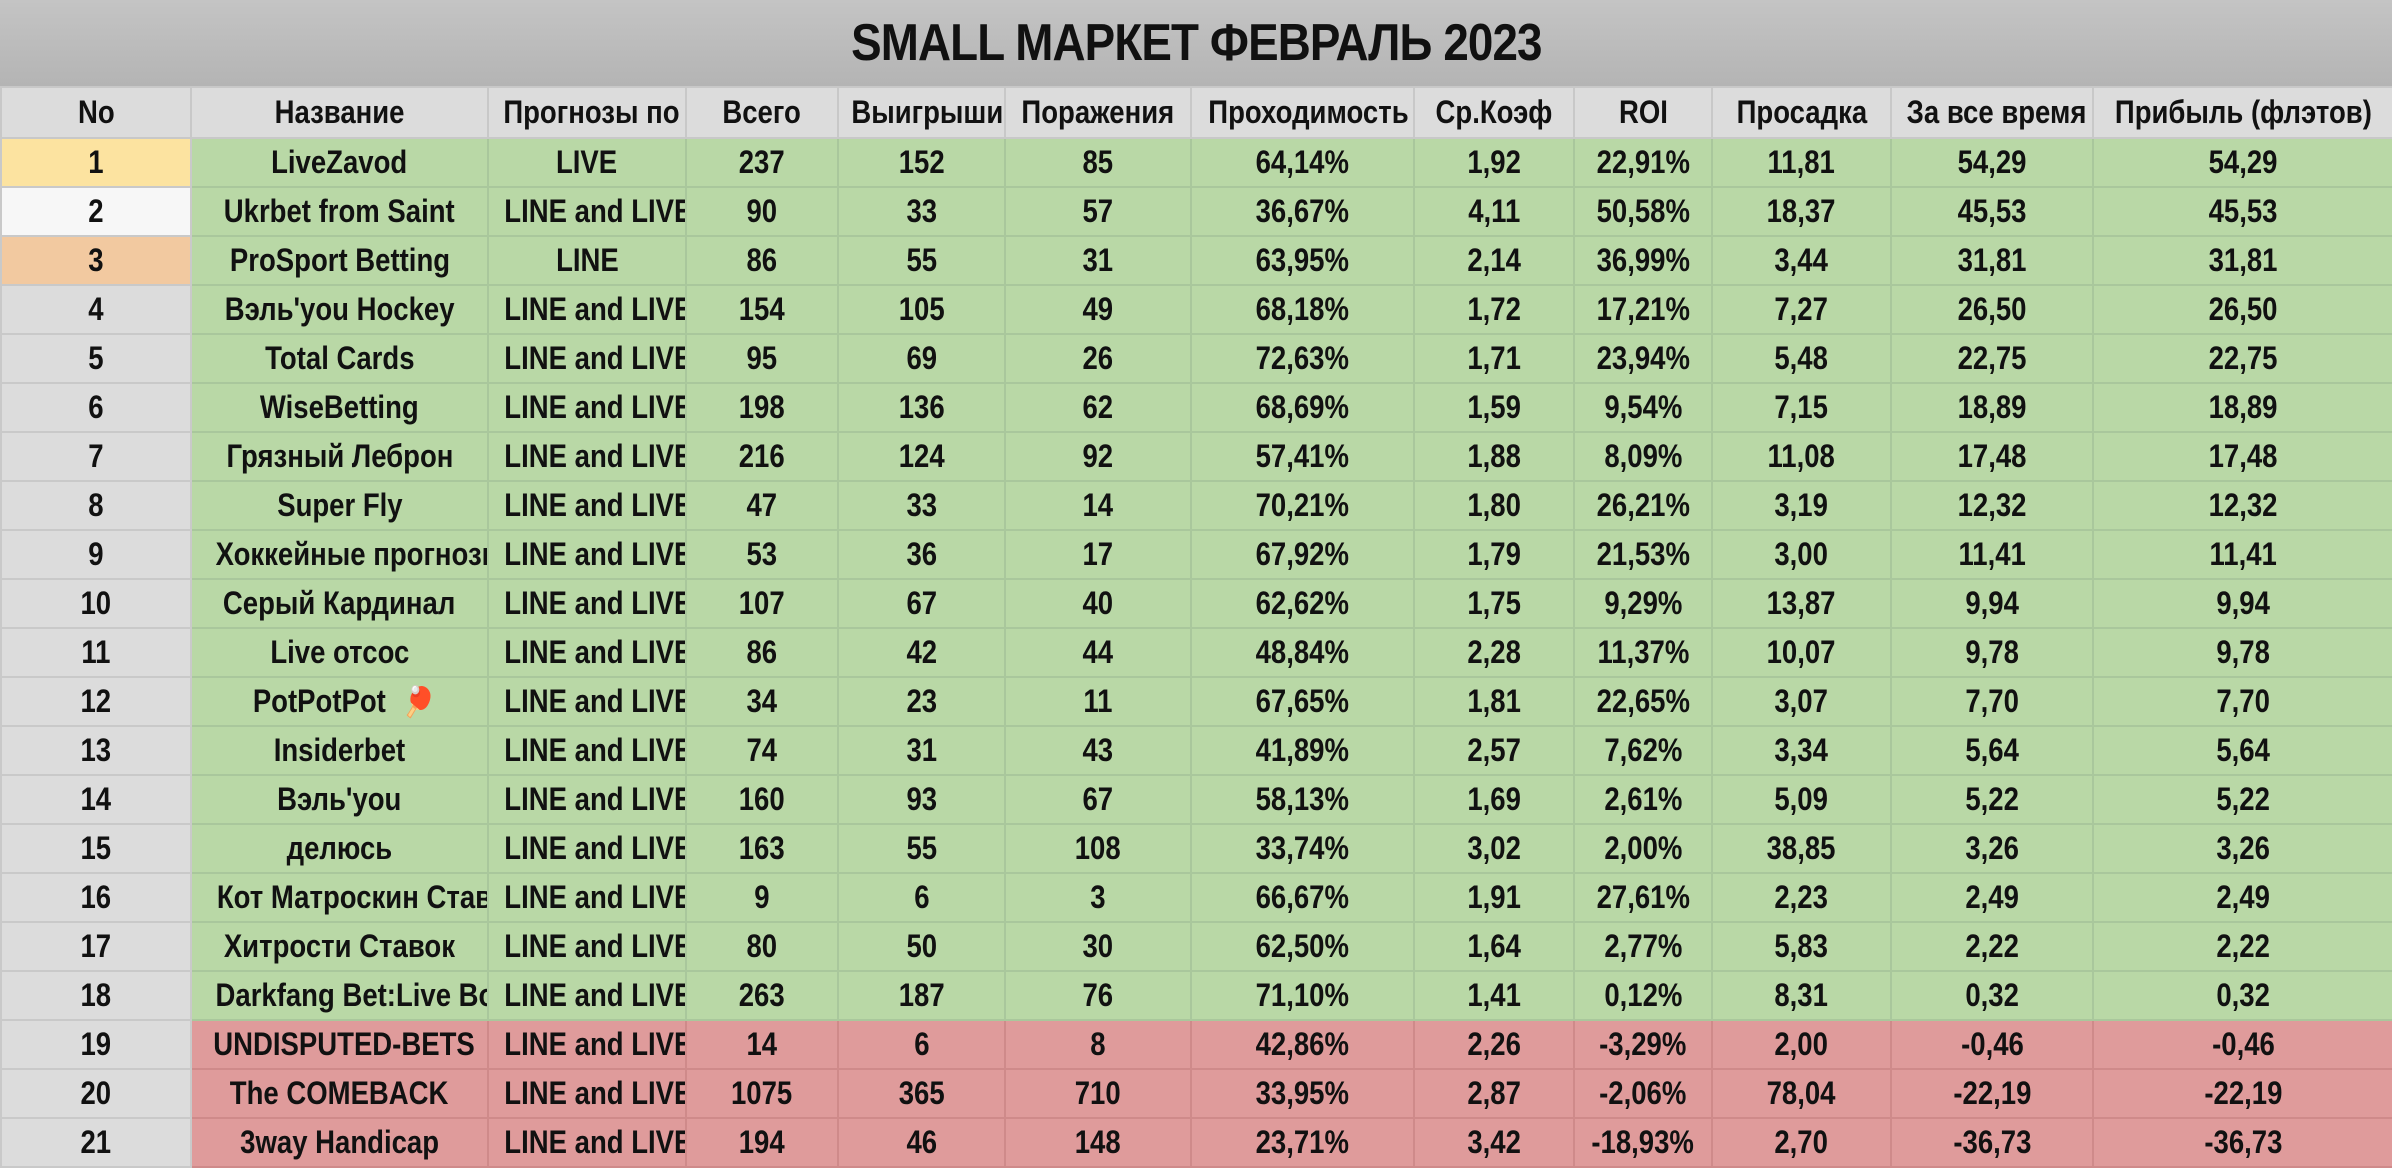 The image size is (2392, 1168). I want to click on cell-pass-rate: 42,86%, so click(1302, 1044).